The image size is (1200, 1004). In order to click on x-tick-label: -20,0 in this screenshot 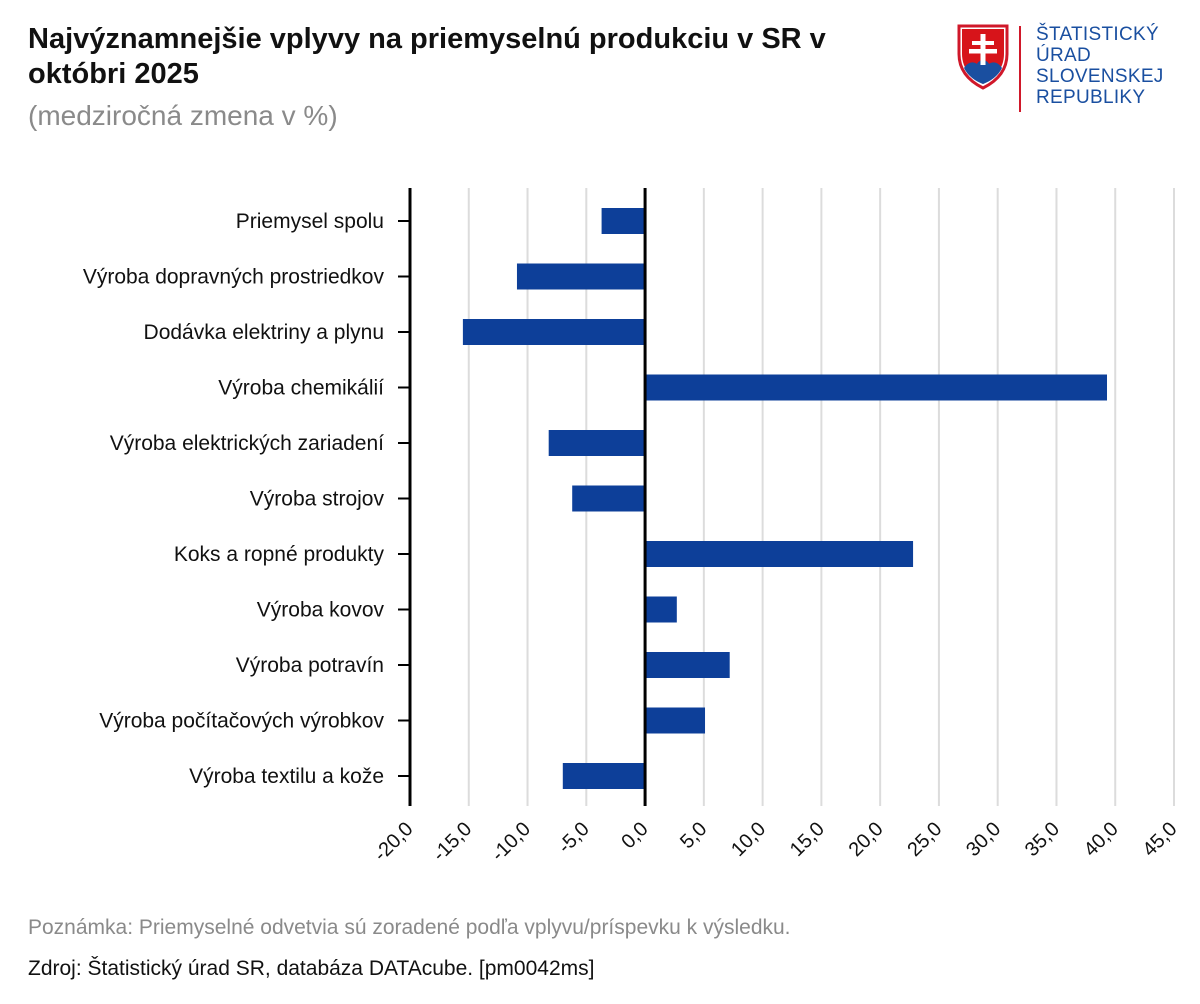, I will do `click(394, 842)`.